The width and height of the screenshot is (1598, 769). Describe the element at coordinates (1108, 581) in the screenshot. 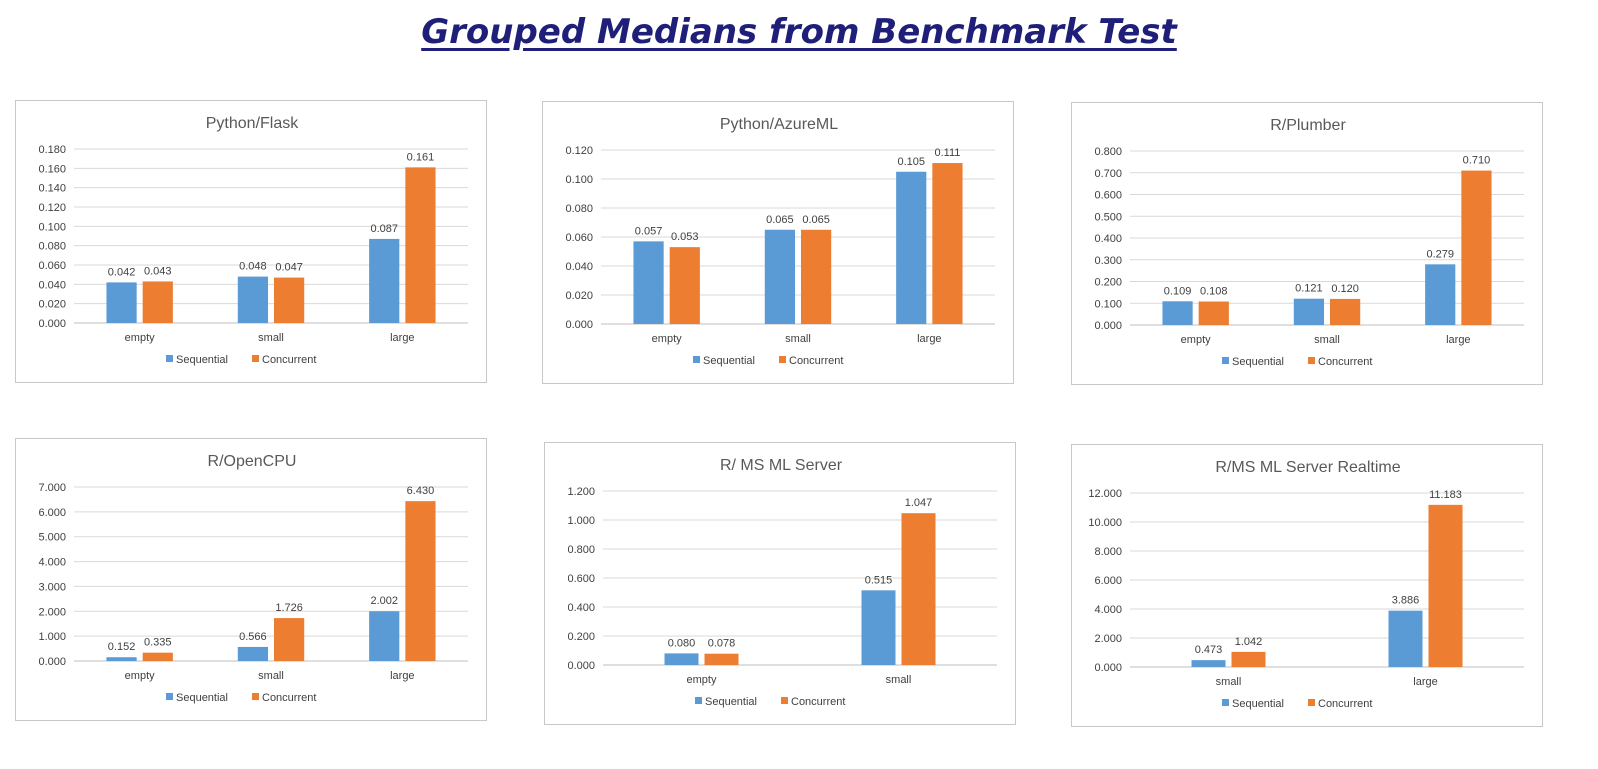

I see `y-tick-label: 6.000` at that location.